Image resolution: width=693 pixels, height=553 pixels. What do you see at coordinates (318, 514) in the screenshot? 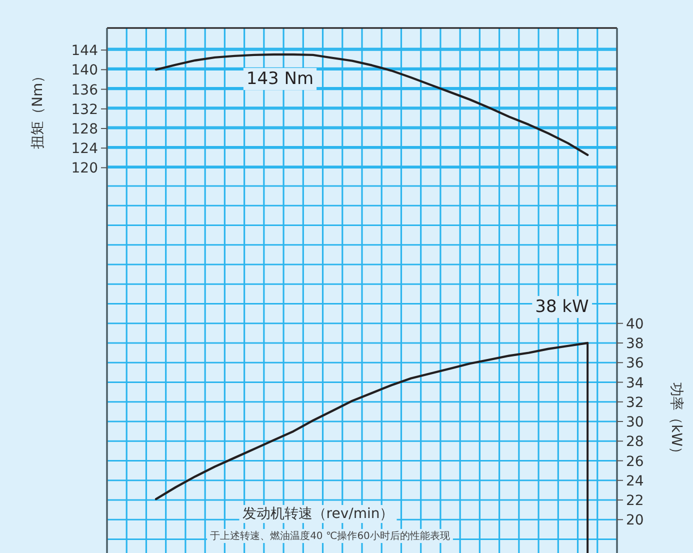
I see `x-axis-title: 发动机转速（rev/min）` at bounding box center [318, 514].